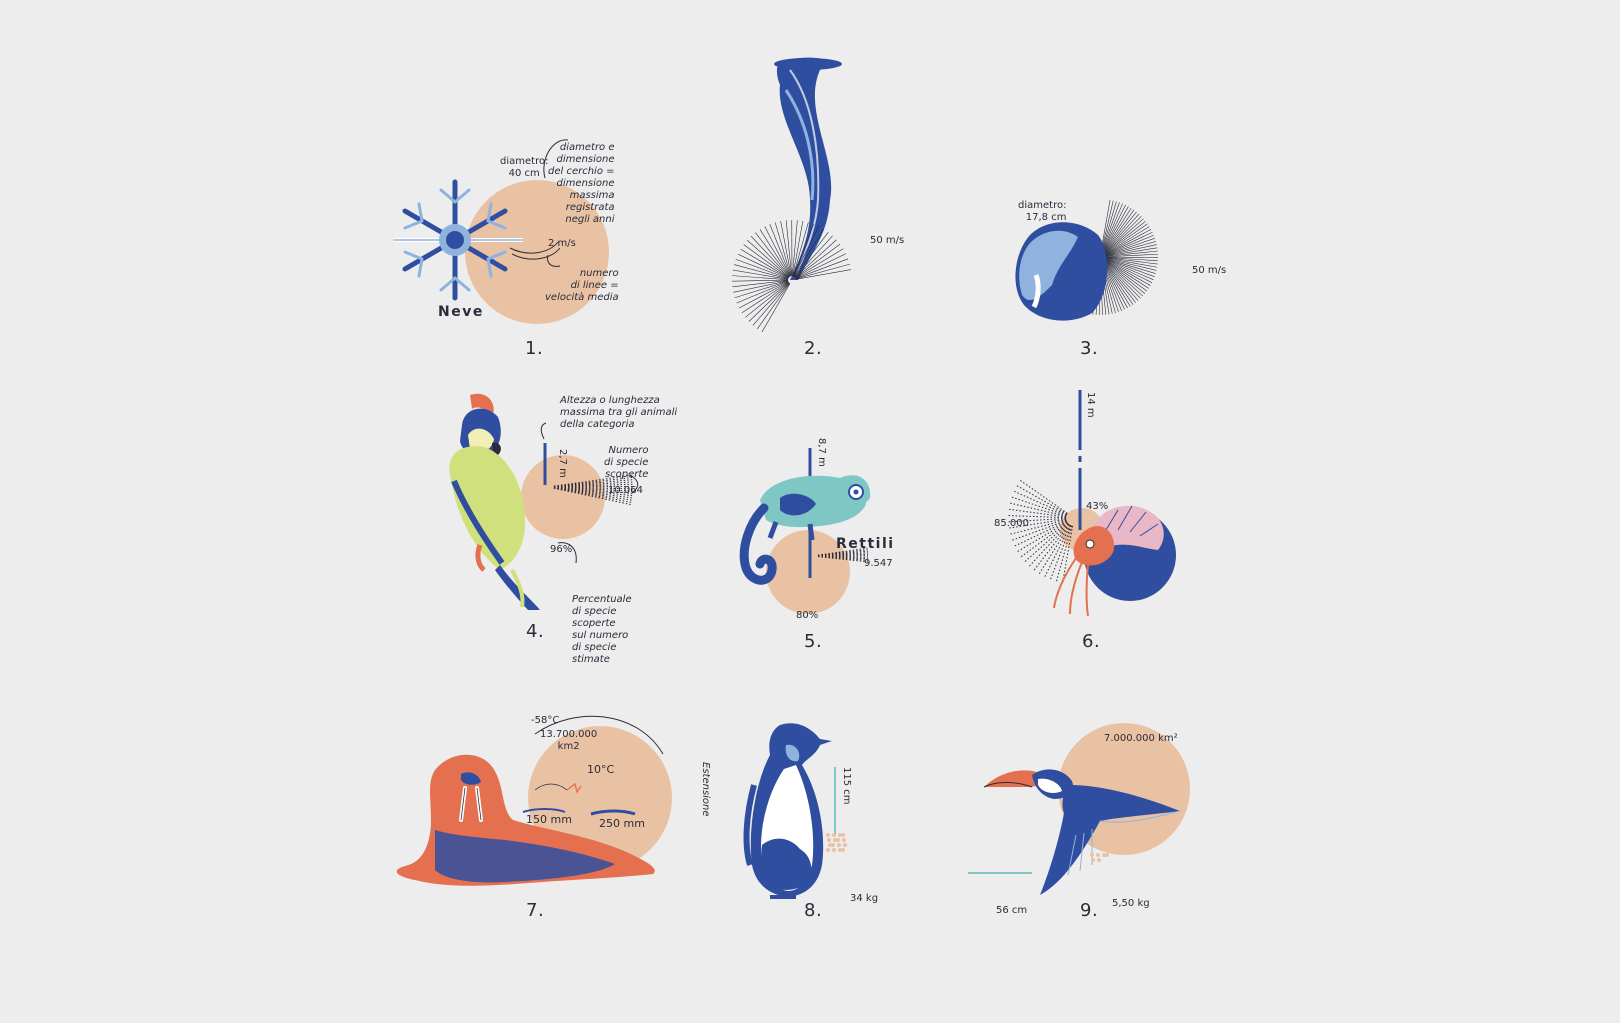 The image size is (1620, 1023). I want to click on panel-number-3: 3., so click(1089, 348).